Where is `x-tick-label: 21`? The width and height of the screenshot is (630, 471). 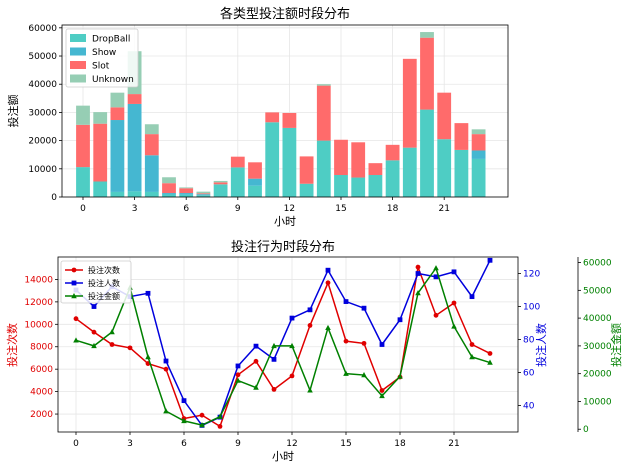
x-tick-label: 21 is located at coordinates (443, 209).